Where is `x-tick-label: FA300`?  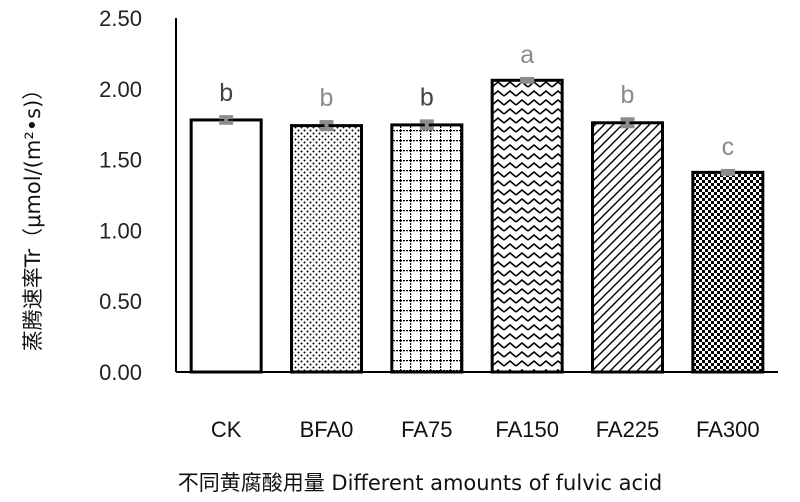 x-tick-label: FA300 is located at coordinates (728, 429).